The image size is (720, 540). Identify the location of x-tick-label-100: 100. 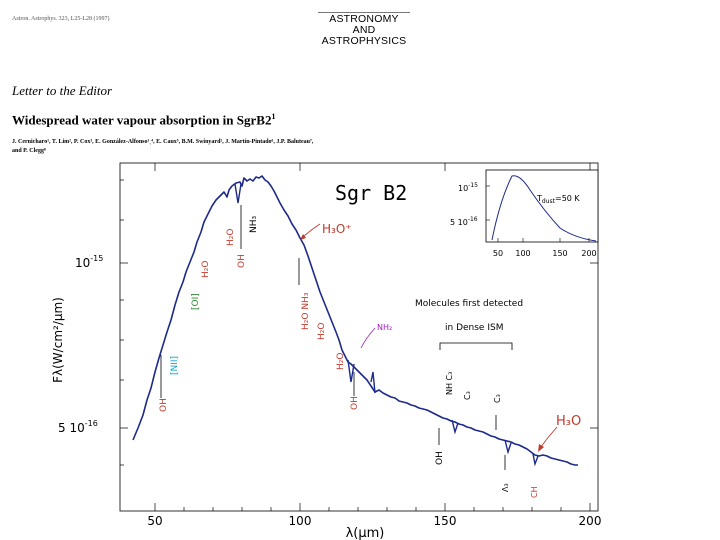
(300, 521).